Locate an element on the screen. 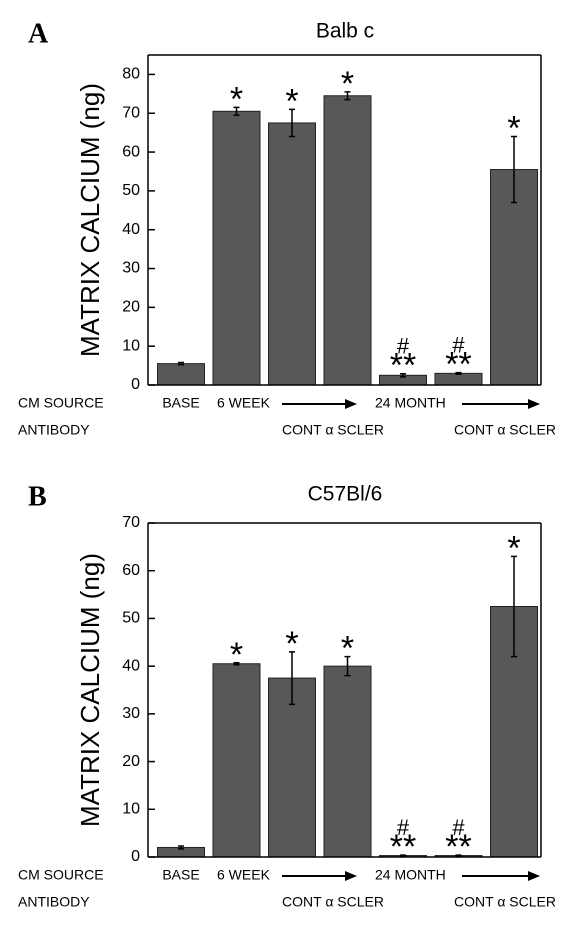  chart-title: Balb c is located at coordinates (345, 31).